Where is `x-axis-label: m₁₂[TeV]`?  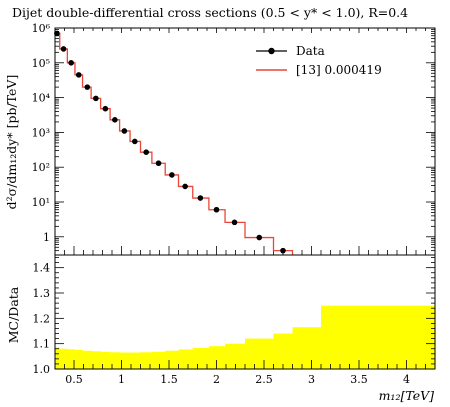 x-axis-label: m₁₂[TeV] is located at coordinates (407, 395).